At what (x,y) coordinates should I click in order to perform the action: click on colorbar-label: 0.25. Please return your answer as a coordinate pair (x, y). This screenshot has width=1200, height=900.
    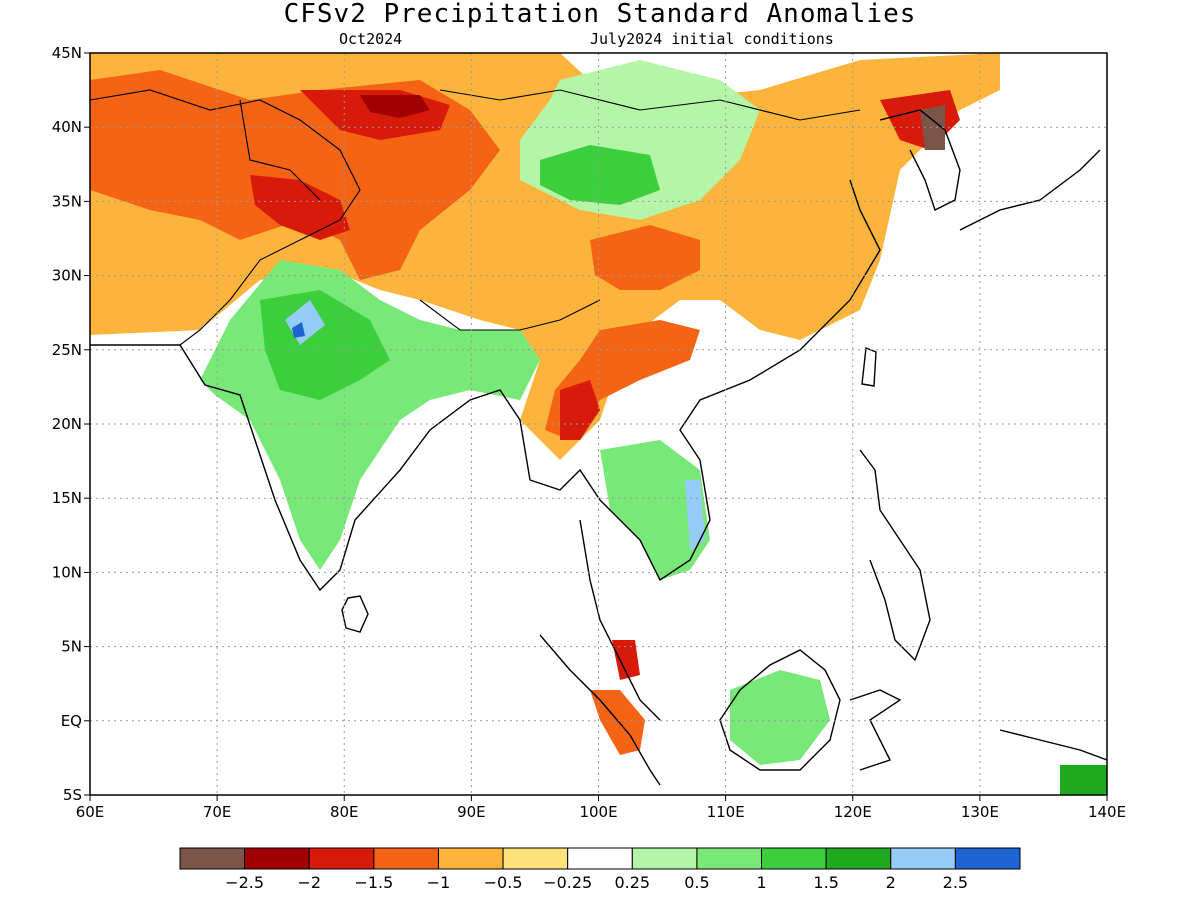
    Looking at the image, I should click on (632, 882).